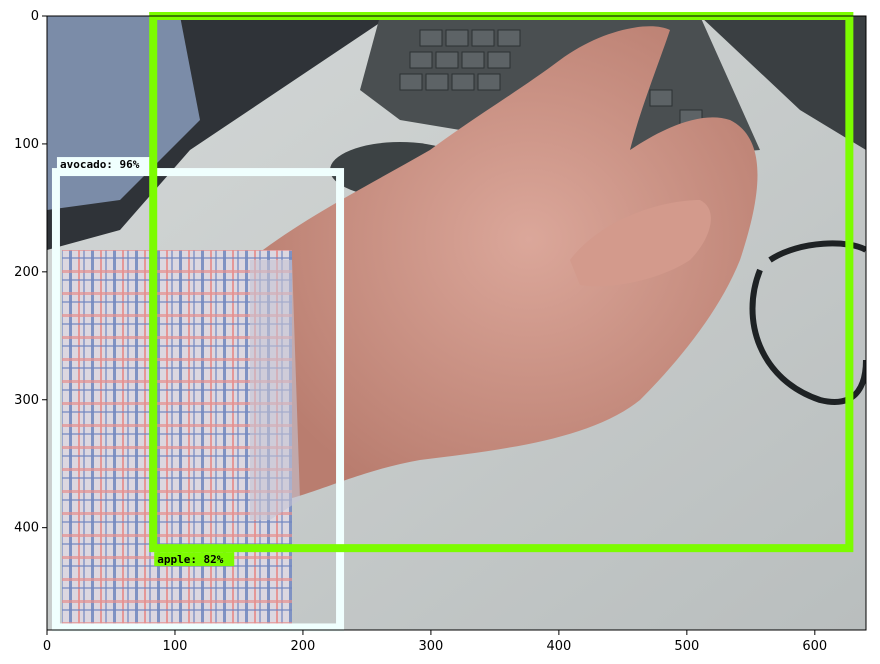 The width and height of the screenshot is (880, 664). I want to click on x-tick-label: 100, so click(175, 646).